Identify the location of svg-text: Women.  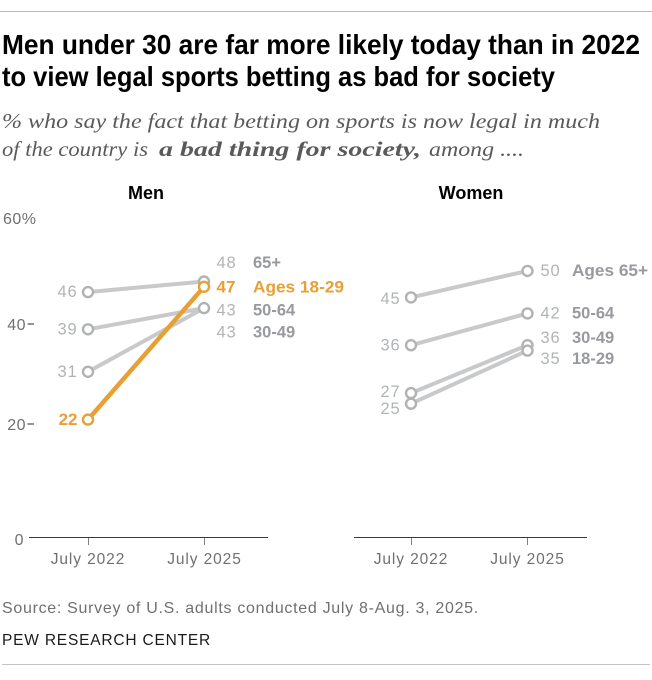
(471, 193).